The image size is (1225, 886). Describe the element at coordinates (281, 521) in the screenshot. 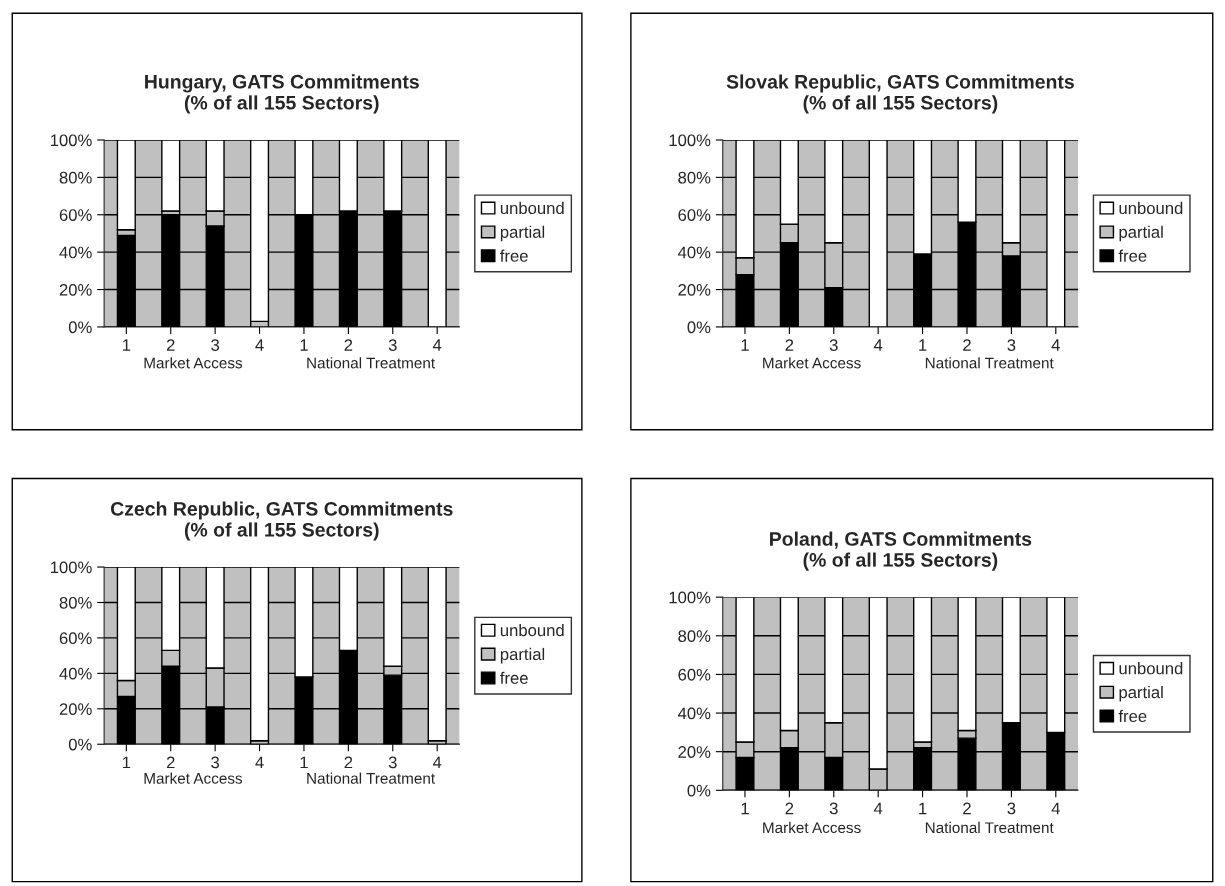

I see `chart-title: Czech Republic, GATS Commitments (% of all 155 Sectors)` at that location.